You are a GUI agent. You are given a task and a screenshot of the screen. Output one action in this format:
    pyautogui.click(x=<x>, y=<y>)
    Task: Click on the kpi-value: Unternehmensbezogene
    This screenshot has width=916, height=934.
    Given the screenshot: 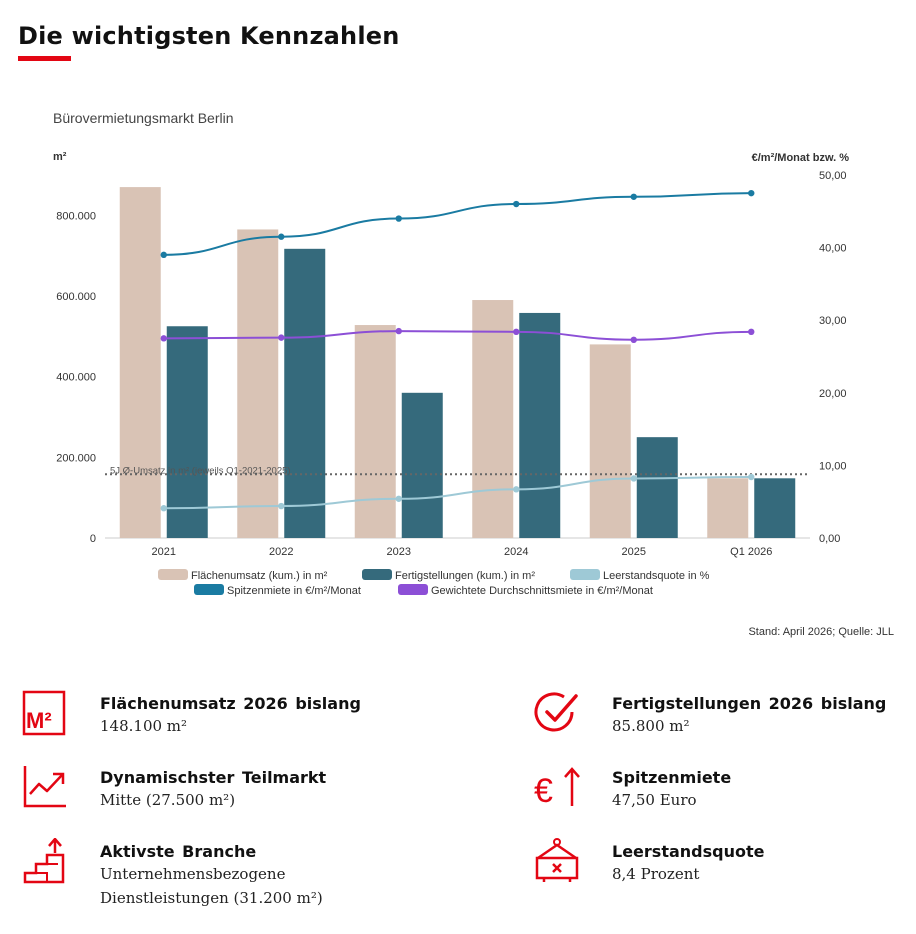 What is the action you would take?
    pyautogui.click(x=193, y=874)
    